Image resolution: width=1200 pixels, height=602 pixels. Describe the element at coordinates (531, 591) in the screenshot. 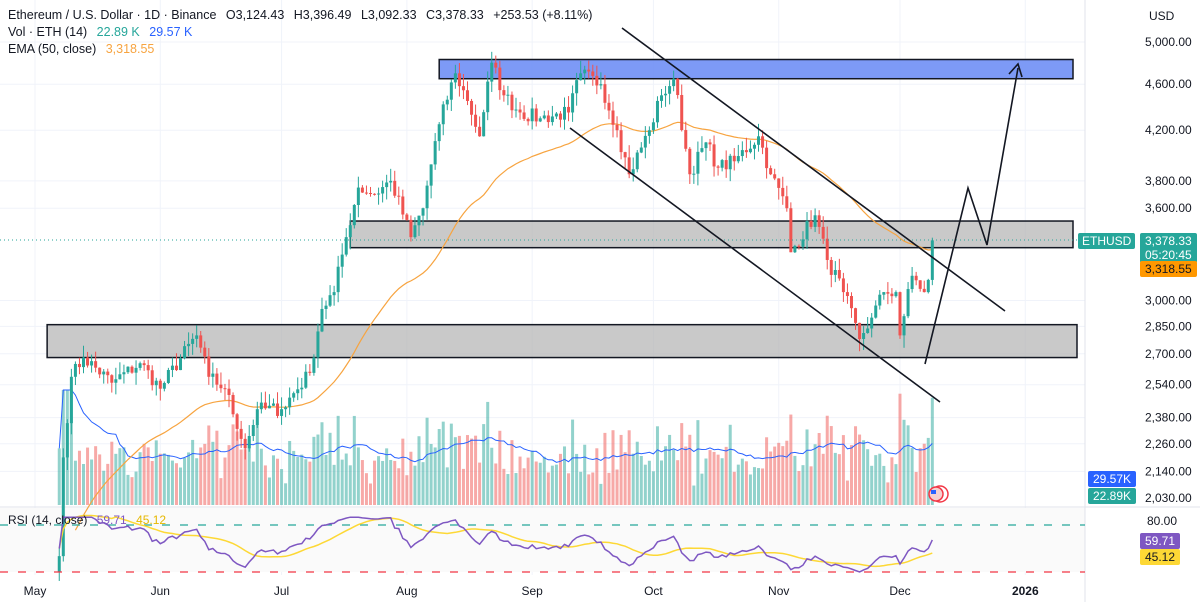

I see `x-axis: May Jun Jul Aug Sep Oct Nov Dec 2026` at that location.